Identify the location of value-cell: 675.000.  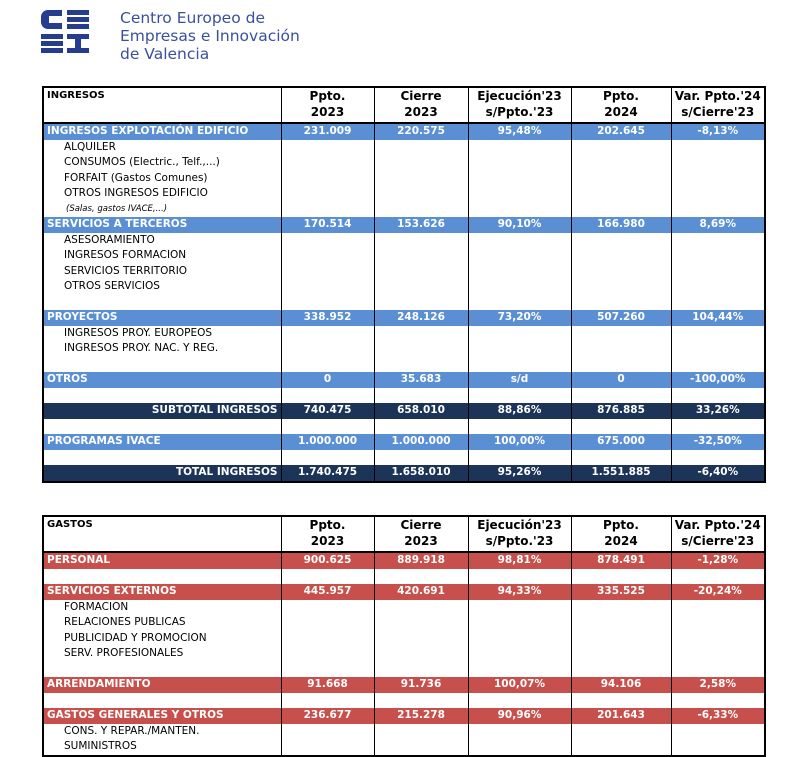
(621, 442).